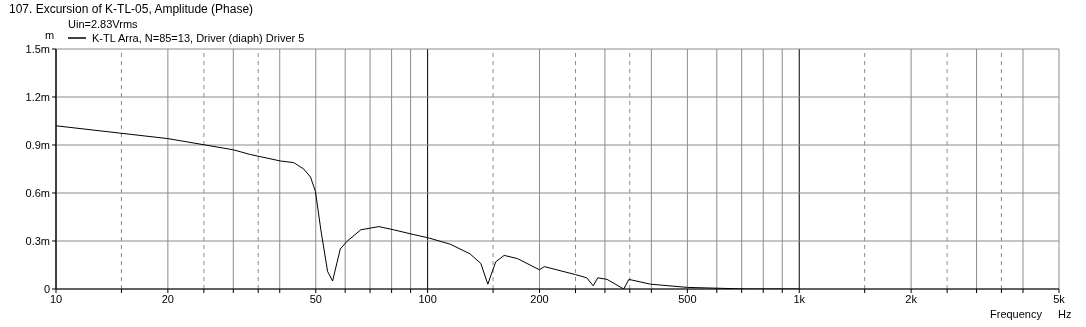 This screenshot has width=1086, height=327. What do you see at coordinates (50, 35) in the screenshot?
I see `y-axis-title: m` at bounding box center [50, 35].